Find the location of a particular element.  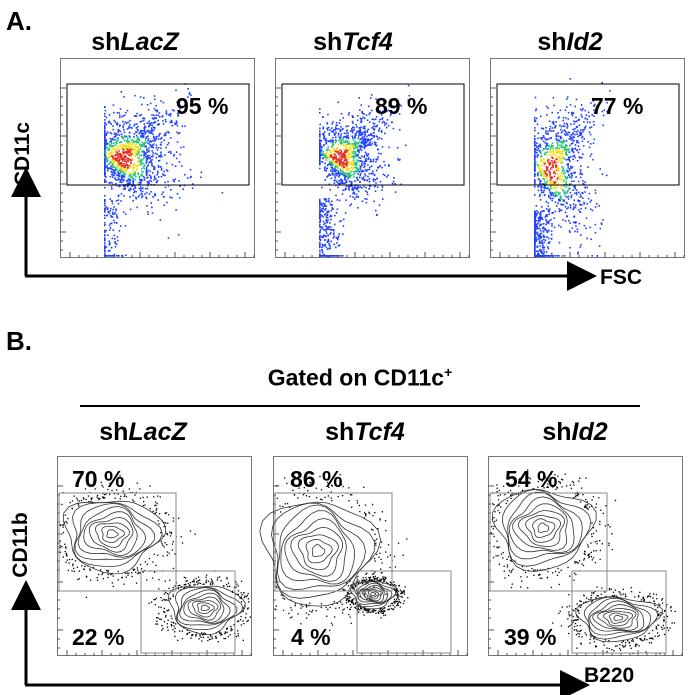

panel-a-percent-3: 77 % is located at coordinates (617, 106).